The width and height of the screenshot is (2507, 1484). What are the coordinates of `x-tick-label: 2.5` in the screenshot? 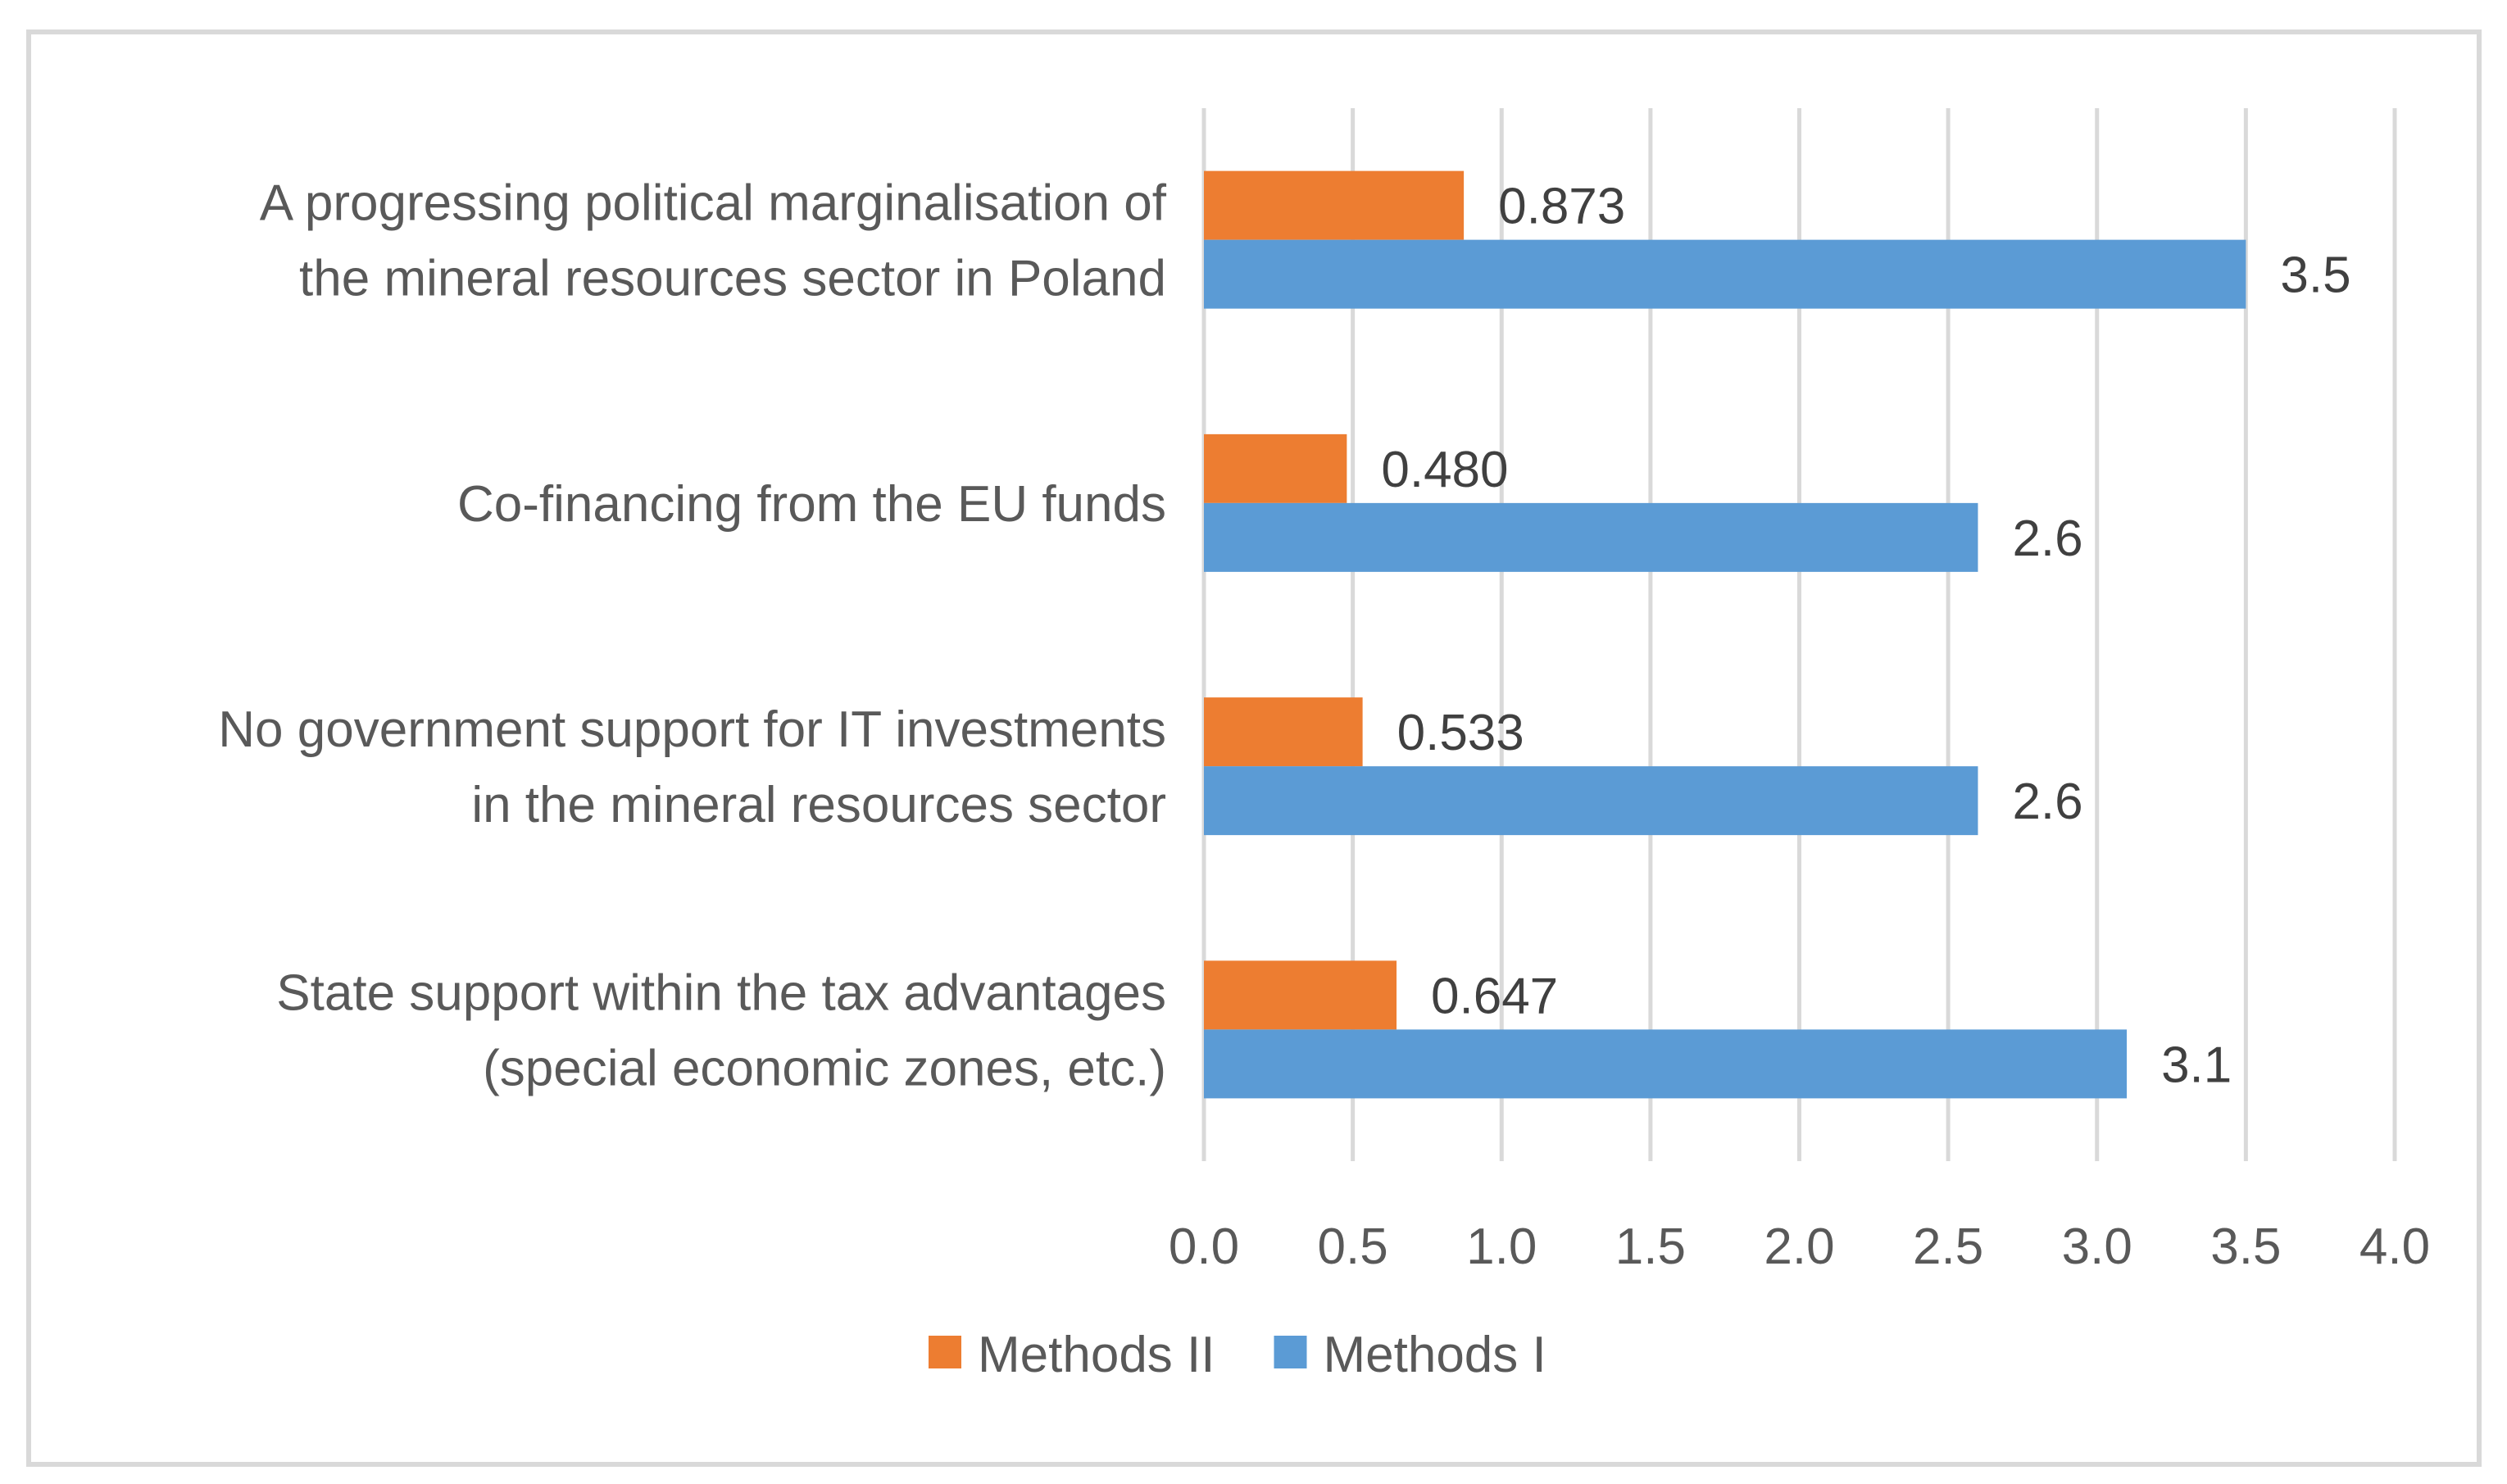 It's located at (1948, 1247).